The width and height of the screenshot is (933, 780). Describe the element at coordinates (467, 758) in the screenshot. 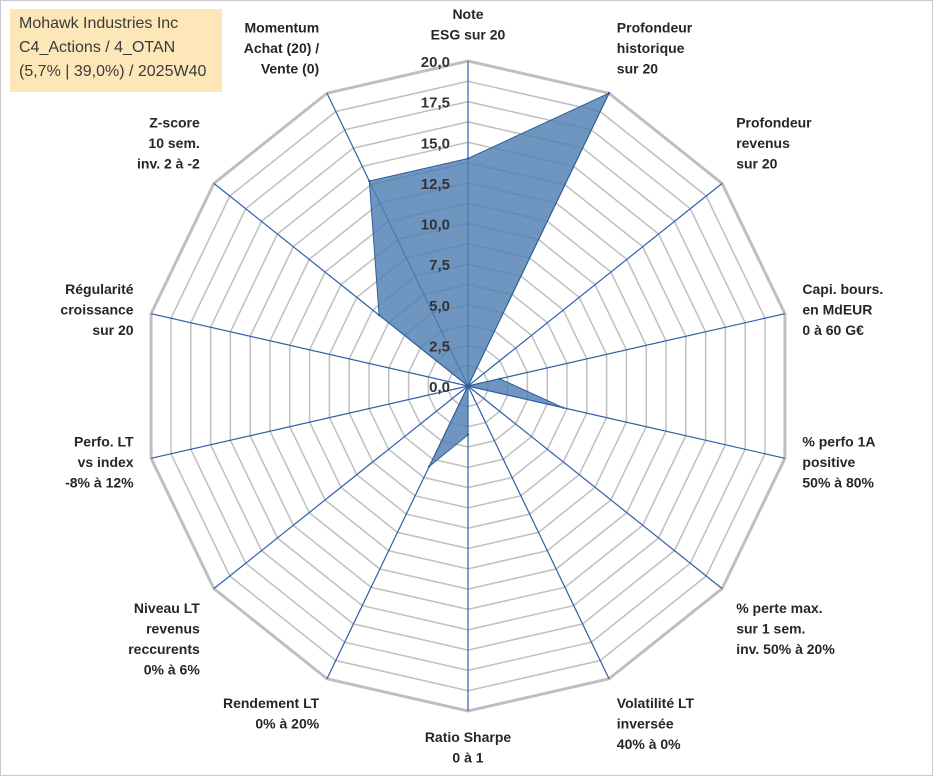

I see `axis-label: 0 à 1` at that location.